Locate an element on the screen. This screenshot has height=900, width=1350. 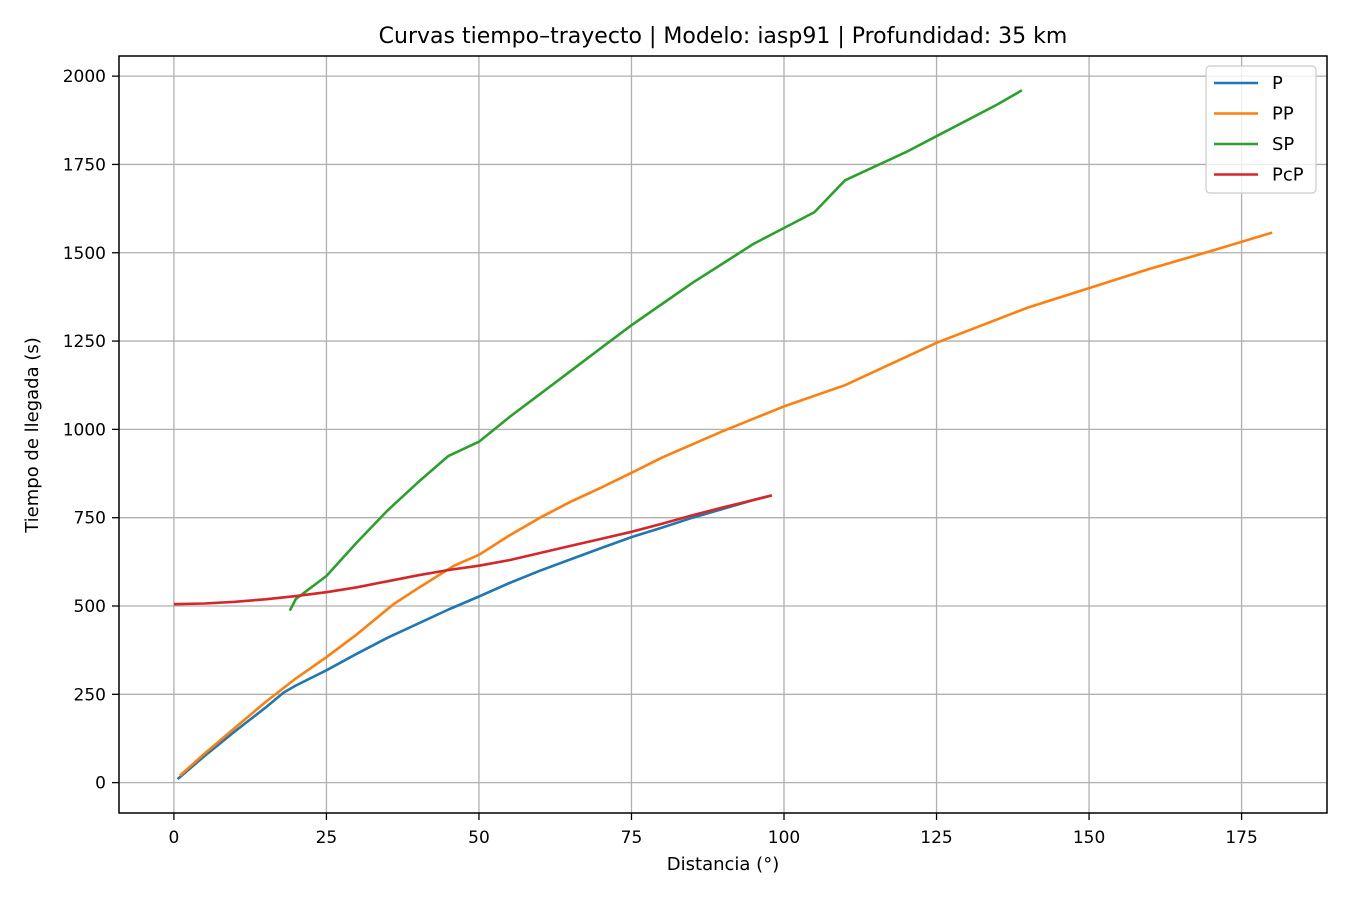
y-tick-label: 1000 is located at coordinates (84, 430).